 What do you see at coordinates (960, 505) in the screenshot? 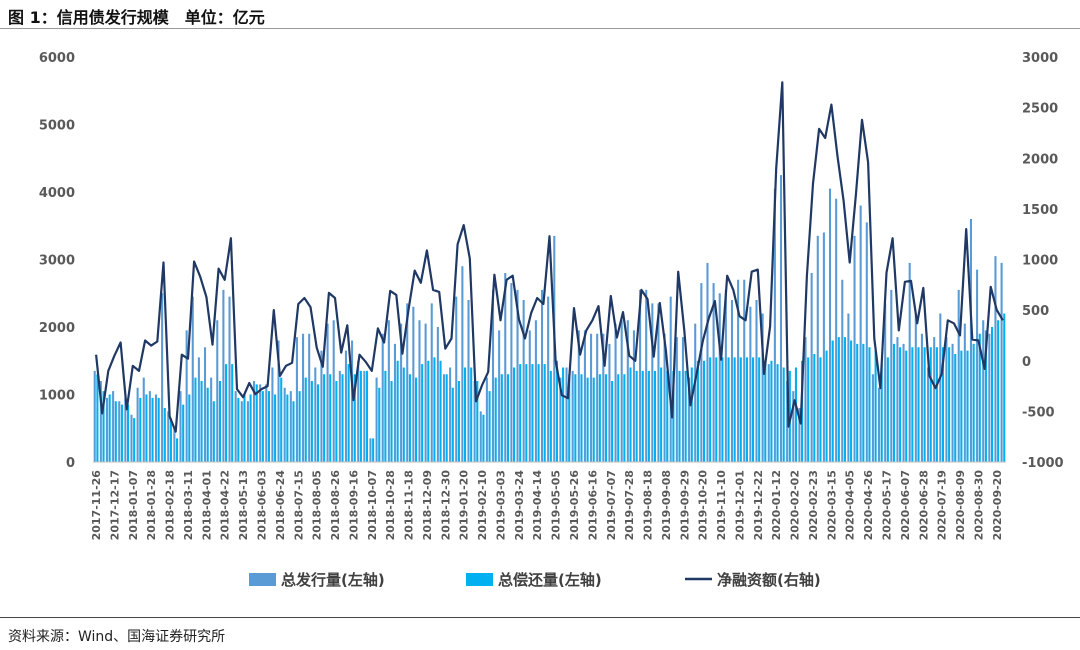
I see `x-axis-tick-label: 2020-08-09` at bounding box center [960, 505].